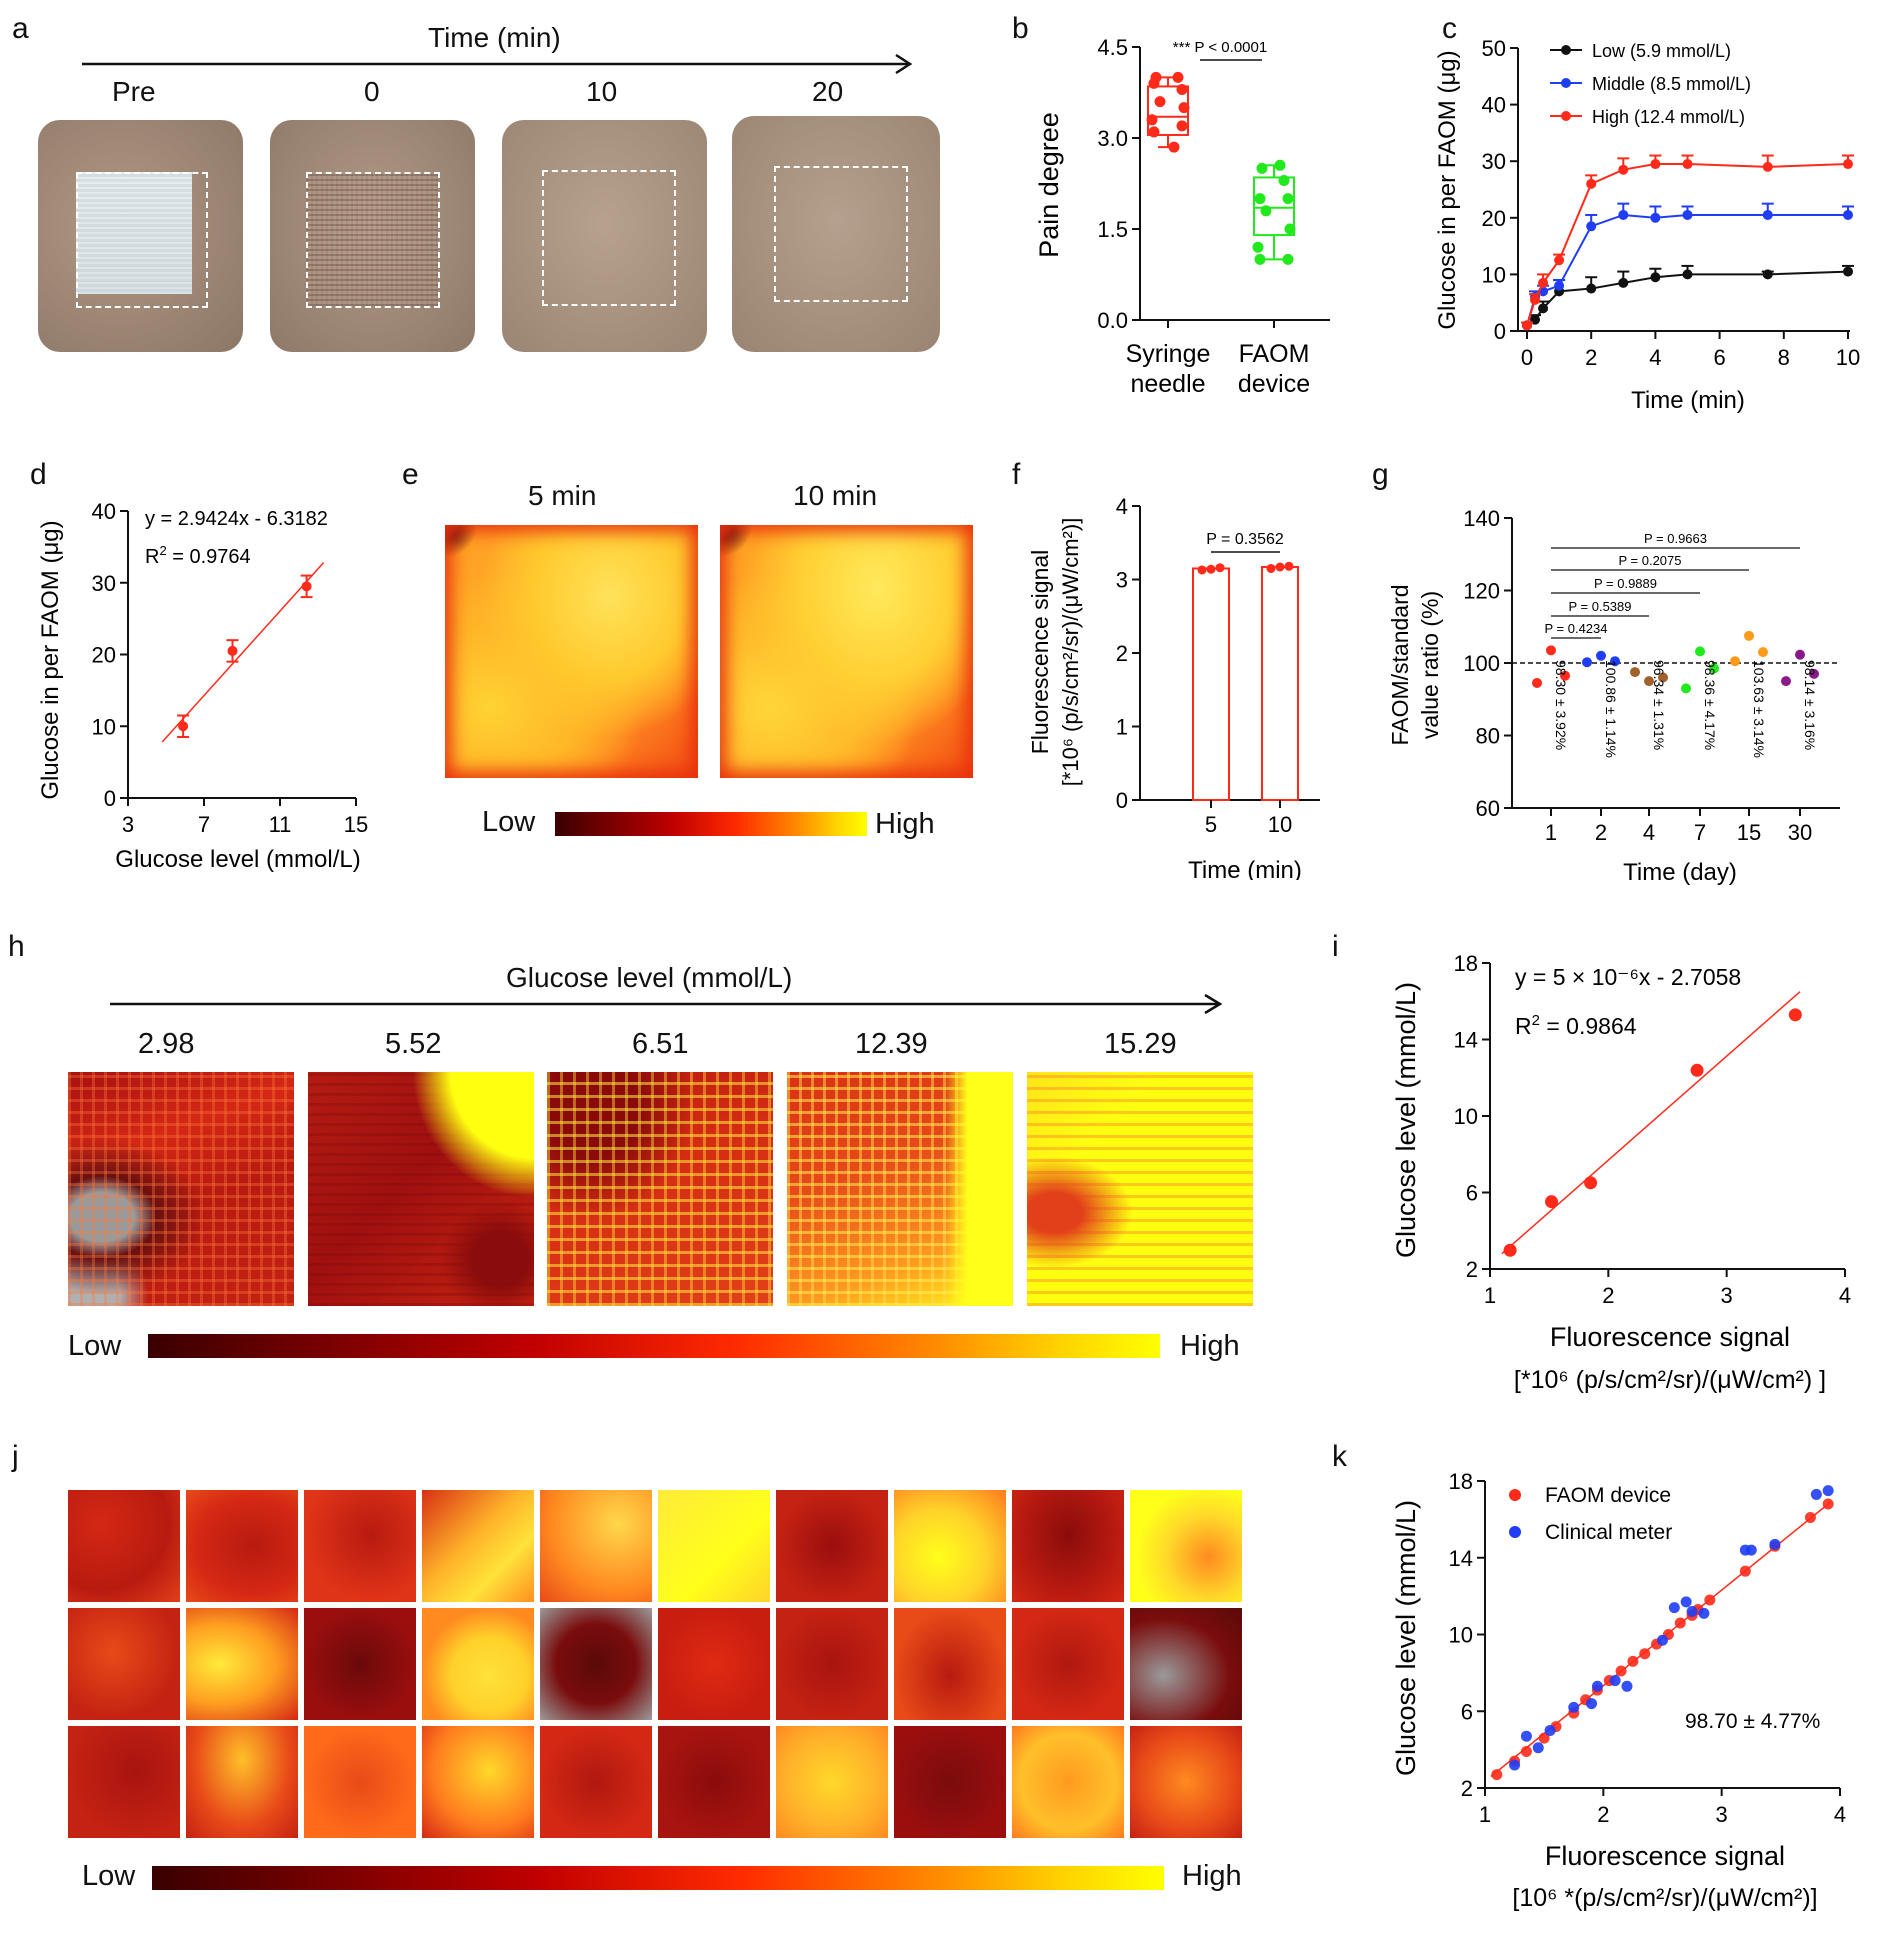 The height and width of the screenshot is (1958, 1890). Describe the element at coordinates (16, 946) in the screenshot. I see `panel-label-h: h` at that location.